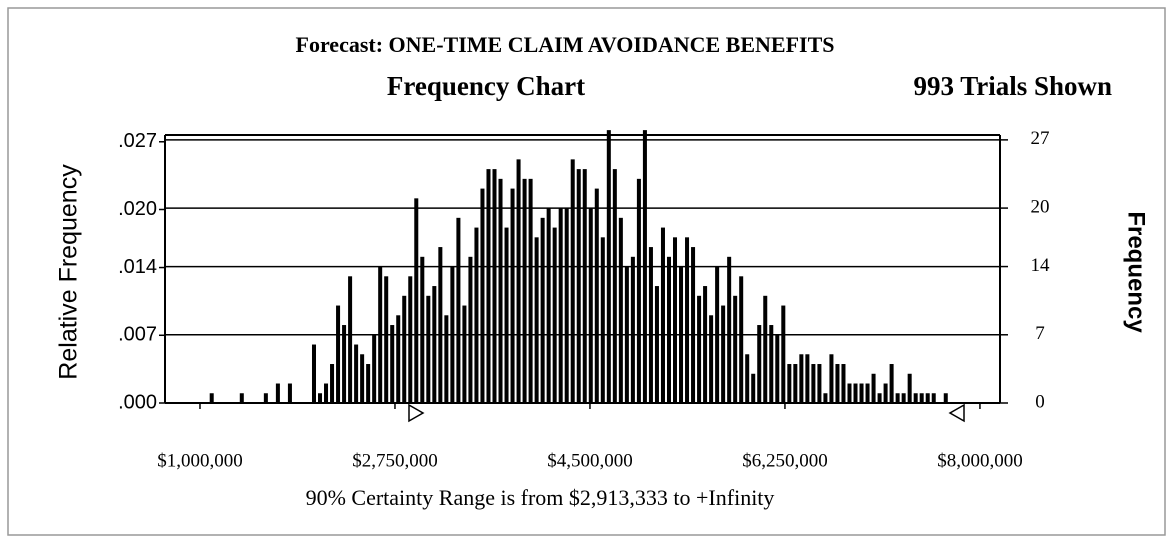 This screenshot has height=544, width=1174. Describe the element at coordinates (137, 267) in the screenshot. I see `y-tick-label: .014` at that location.